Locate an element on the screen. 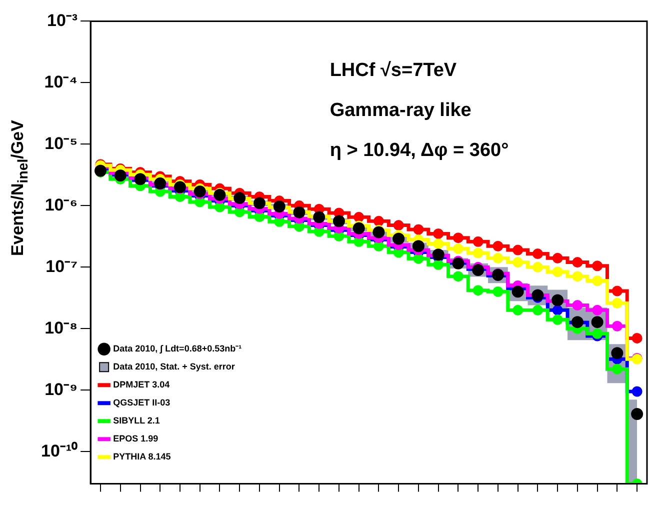 The height and width of the screenshot is (505, 663). y-tick-label: 10⁻⁴ is located at coordinates (61, 82).